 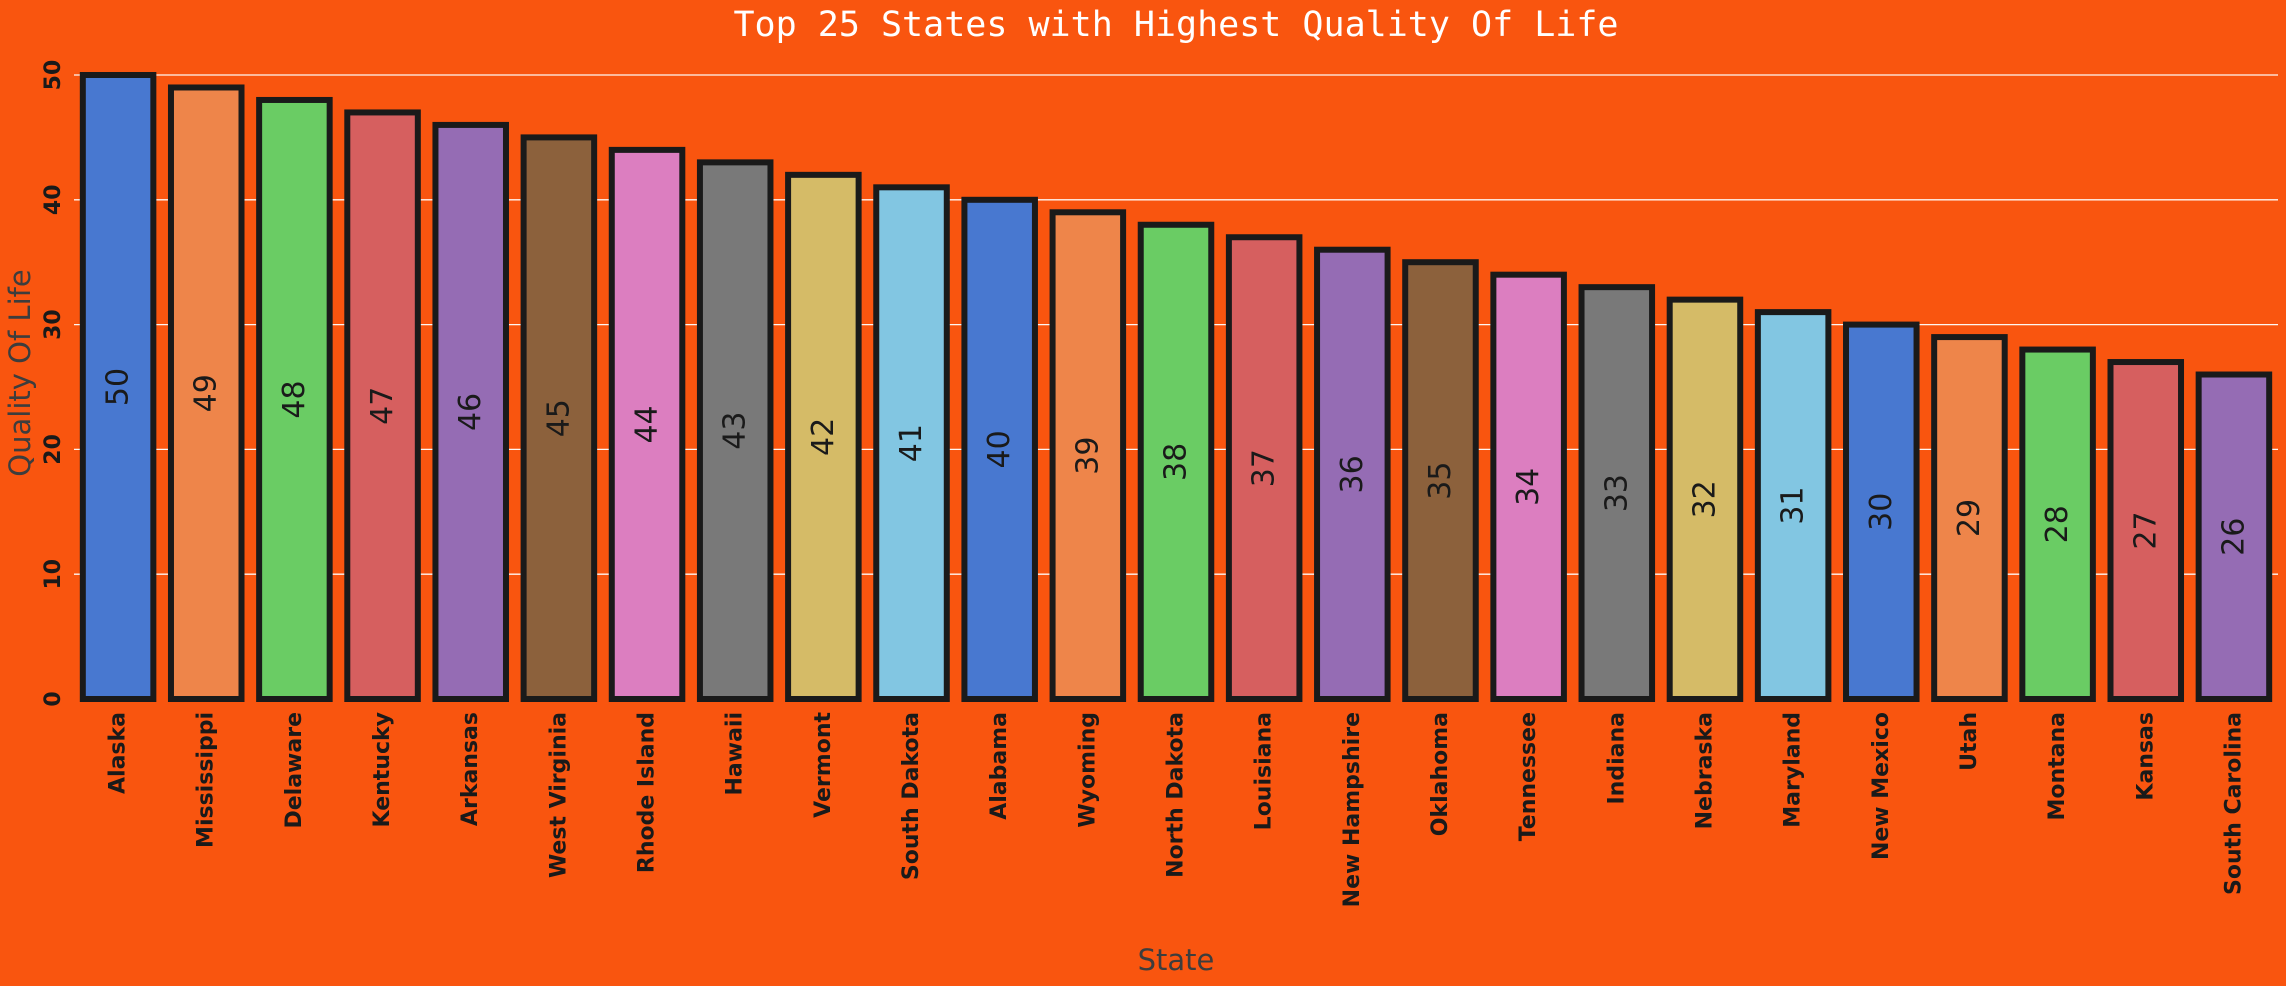 I want to click on x-axis-label: State, so click(x=1176, y=960).